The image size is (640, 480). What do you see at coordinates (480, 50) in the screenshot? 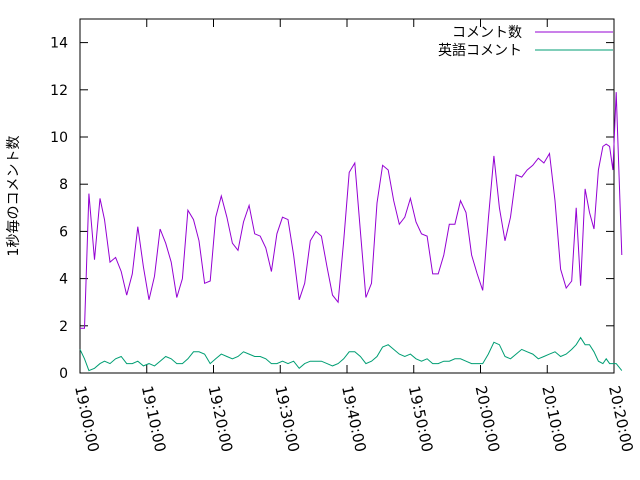
I see `legend-label-english-comments: 英語コメント` at bounding box center [480, 50].